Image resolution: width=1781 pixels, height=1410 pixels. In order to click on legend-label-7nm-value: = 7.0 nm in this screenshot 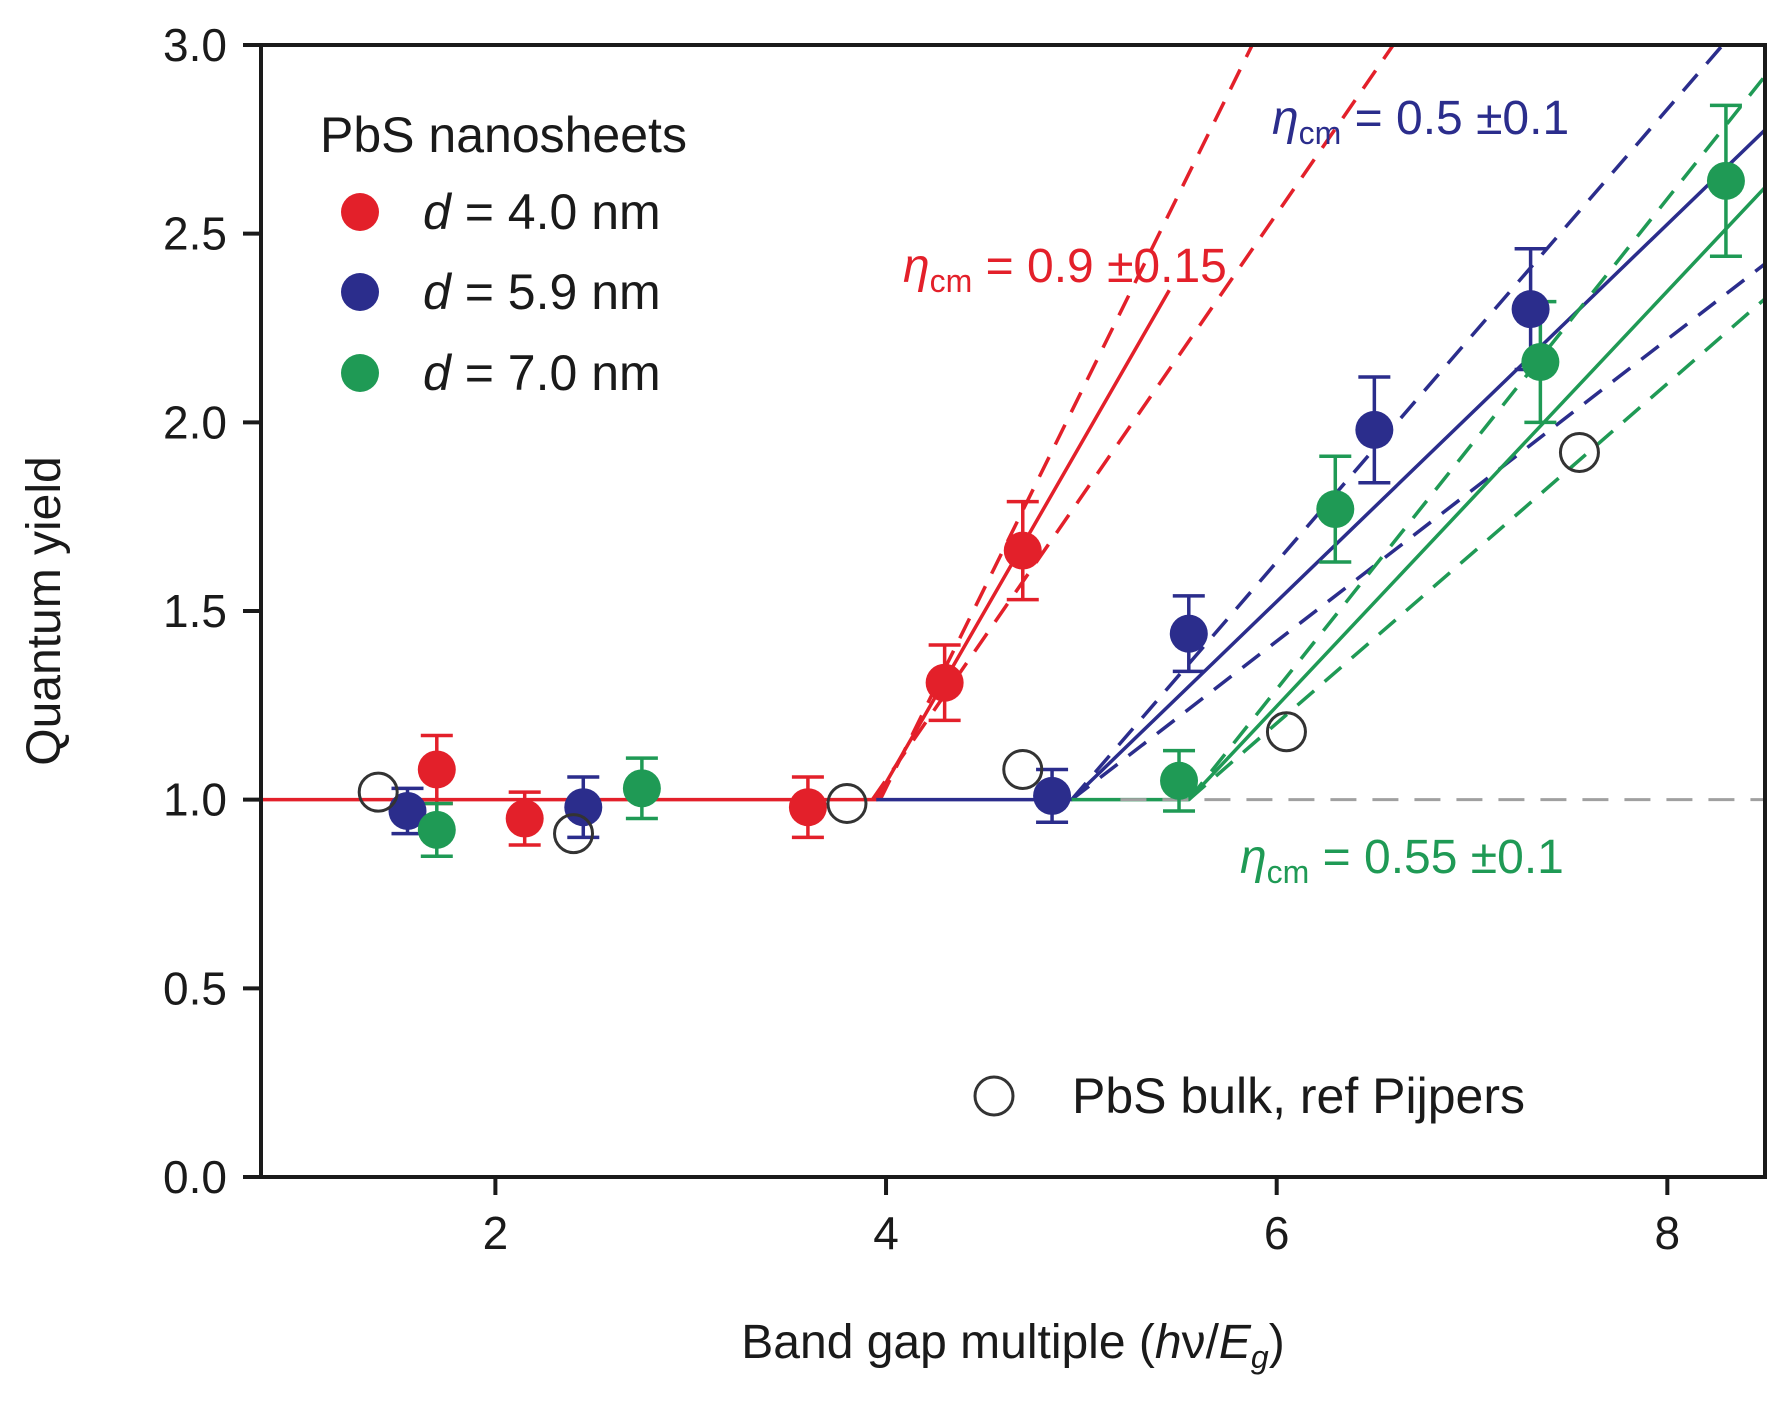, I will do `click(556, 373)`.